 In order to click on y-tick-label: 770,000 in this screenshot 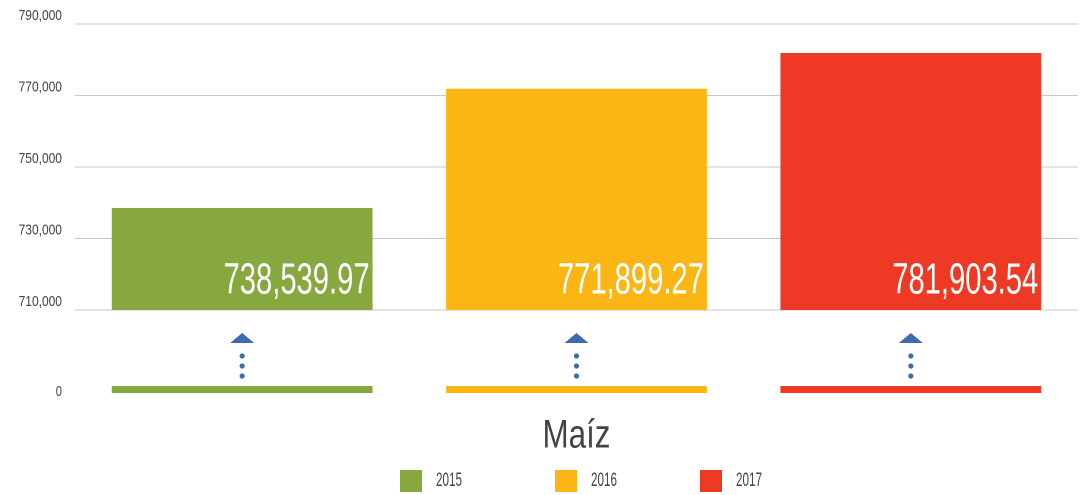, I will do `click(40, 86)`.